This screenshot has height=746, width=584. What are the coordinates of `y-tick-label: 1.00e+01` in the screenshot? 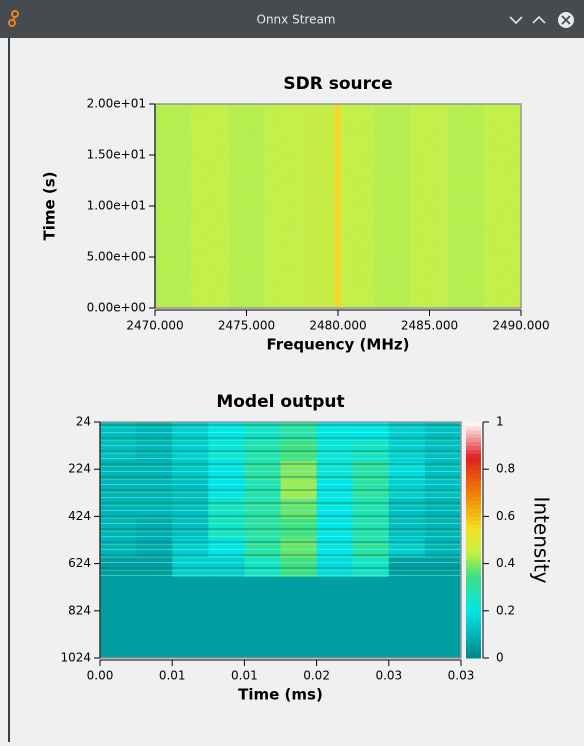 It's located at (116, 206).